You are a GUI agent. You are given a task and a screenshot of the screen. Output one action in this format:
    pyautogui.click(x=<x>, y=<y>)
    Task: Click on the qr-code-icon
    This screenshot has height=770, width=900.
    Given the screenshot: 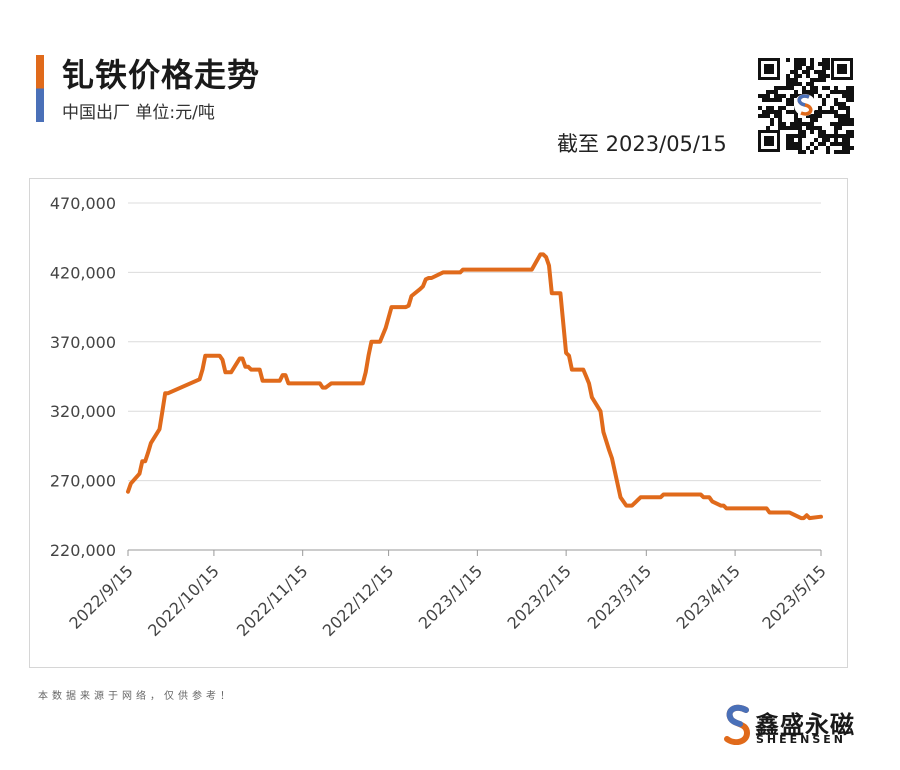 What is the action you would take?
    pyautogui.click(x=805, y=105)
    